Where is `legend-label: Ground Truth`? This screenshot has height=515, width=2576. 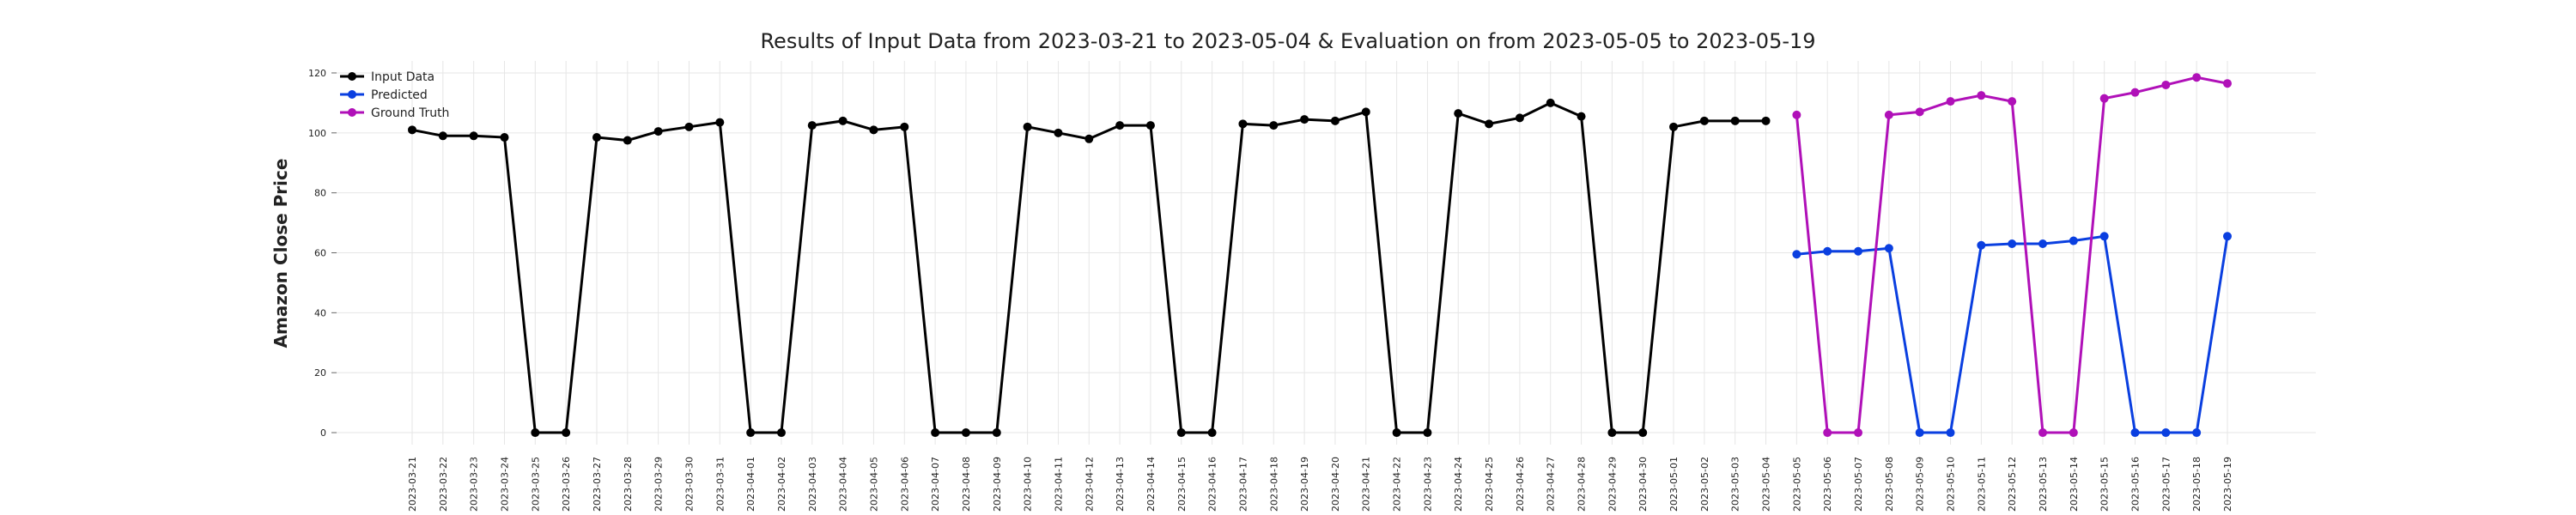 legend-label: Ground Truth is located at coordinates (410, 113).